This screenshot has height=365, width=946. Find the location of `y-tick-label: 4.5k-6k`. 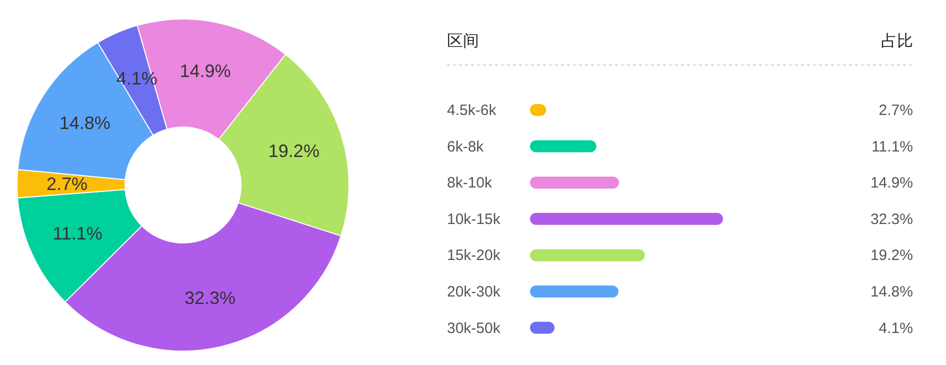

y-tick-label: 4.5k-6k is located at coordinates (472, 110).